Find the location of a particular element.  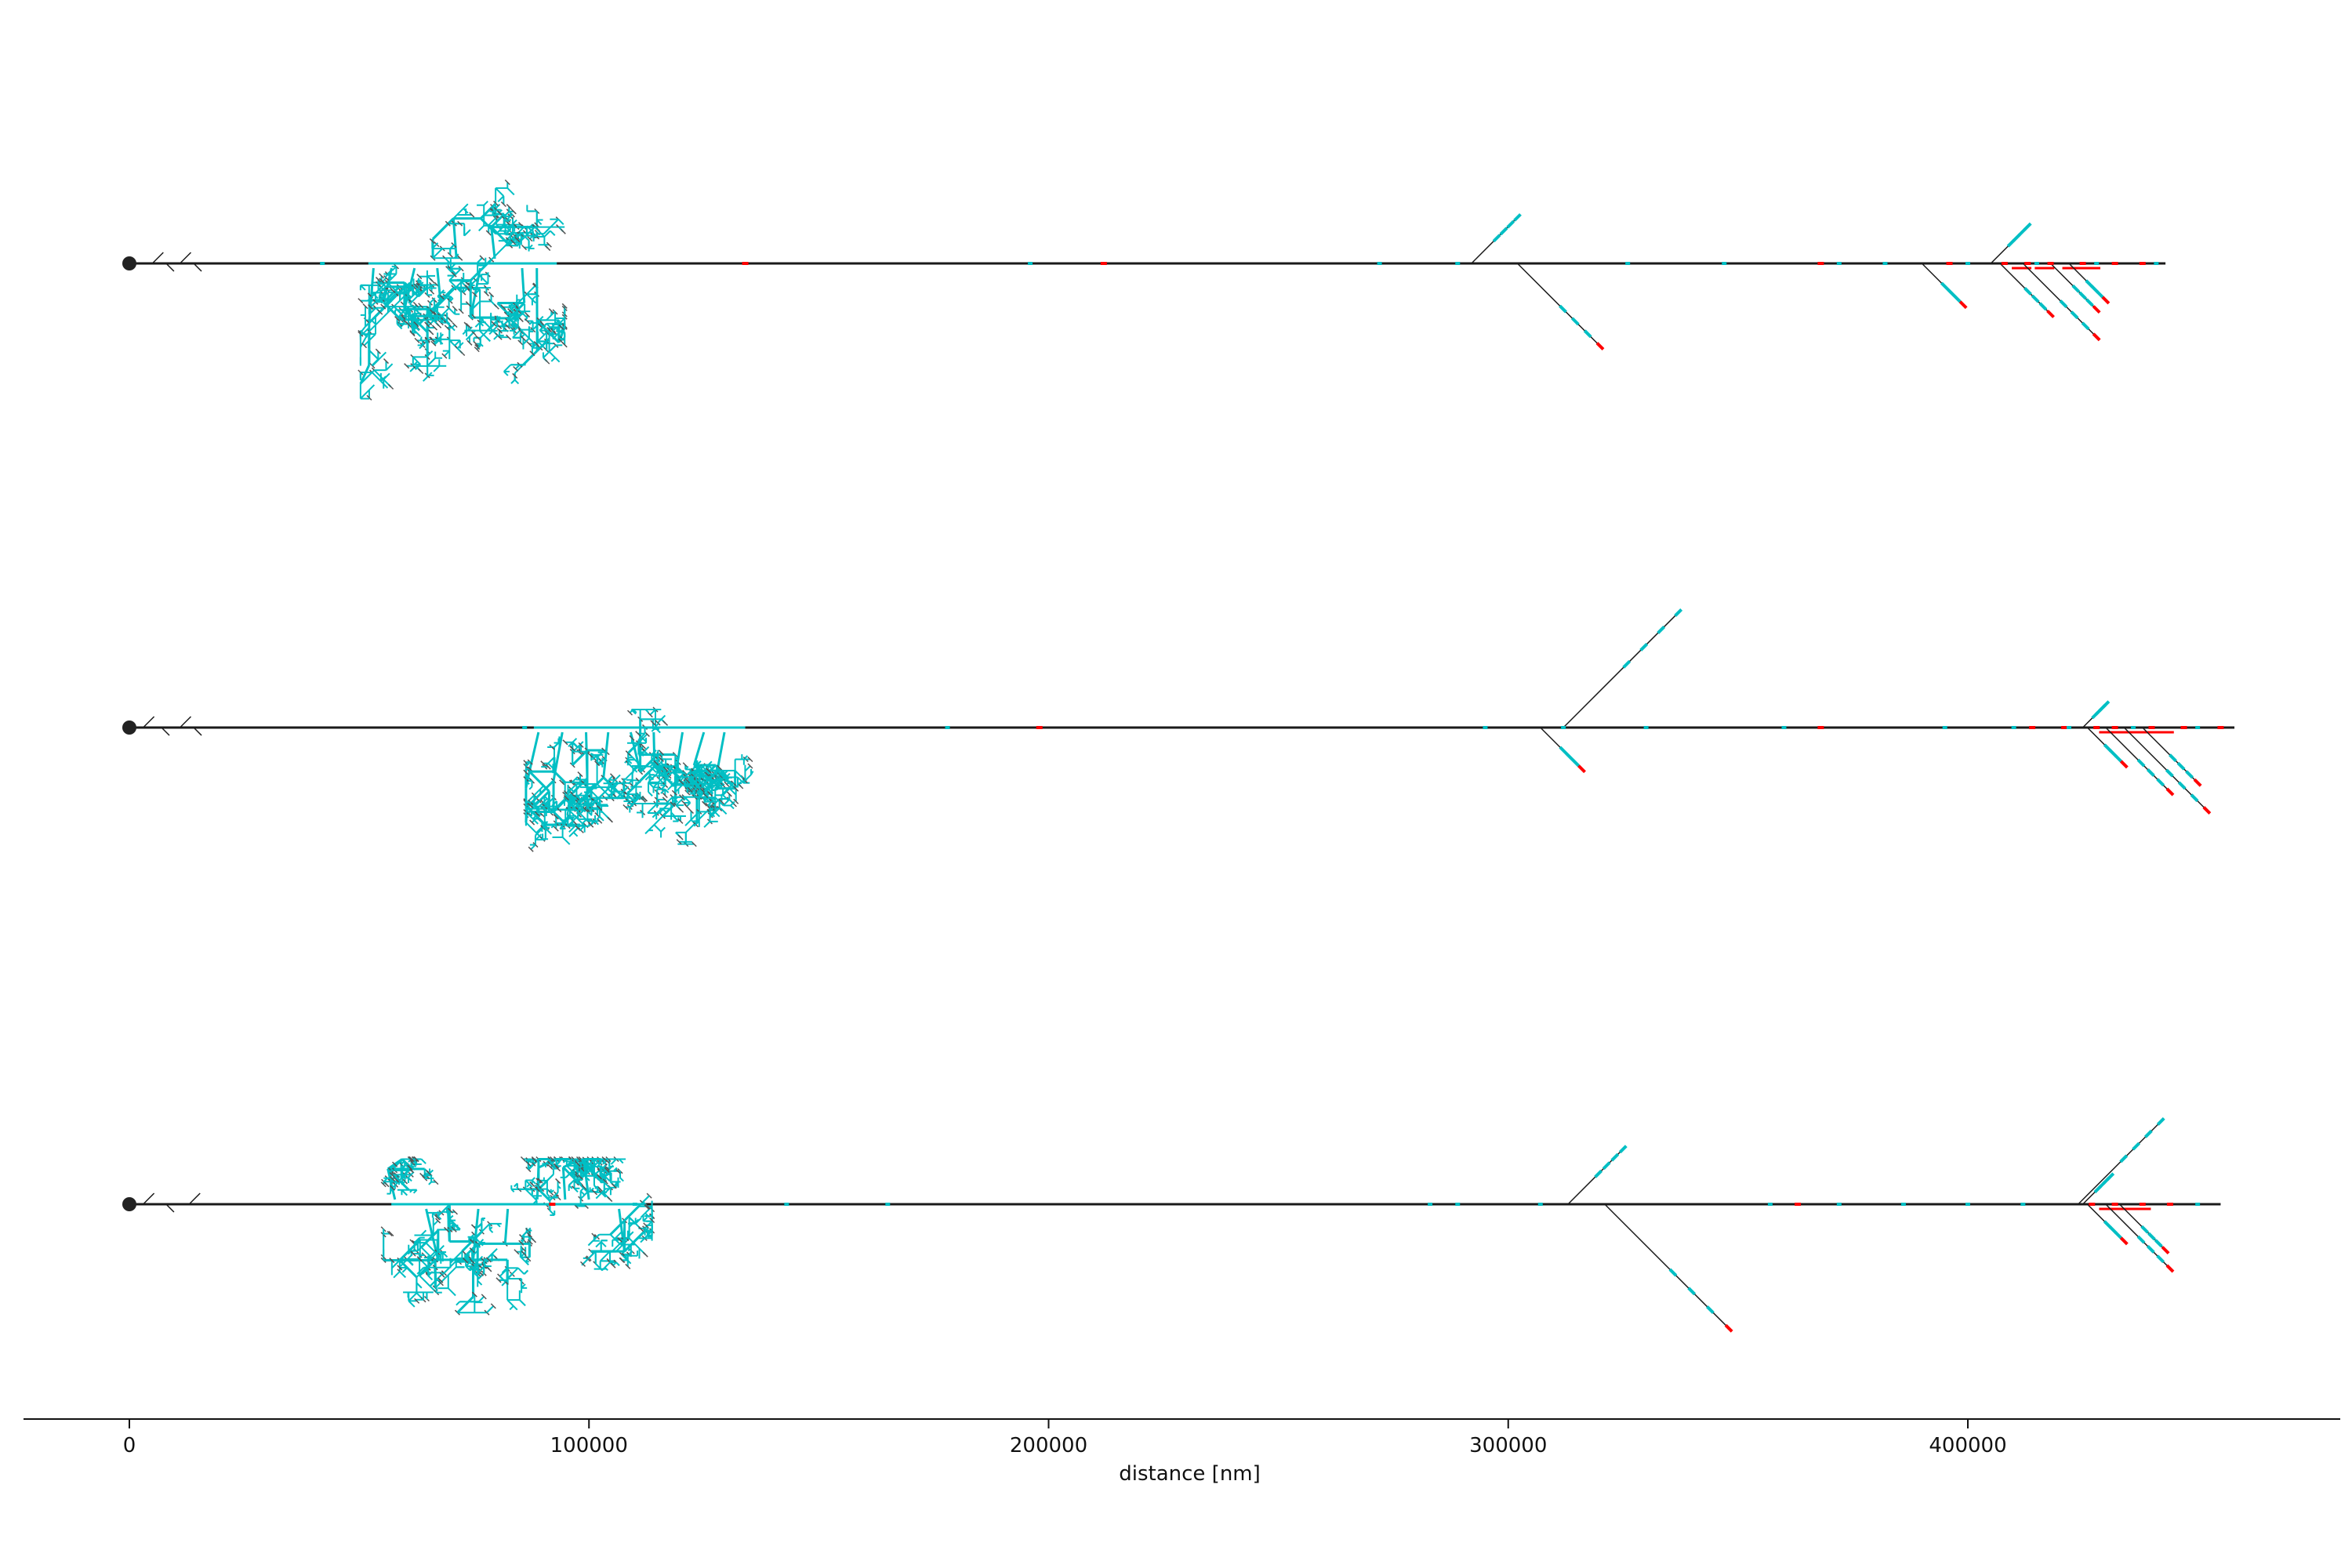

soma-root-marker is located at coordinates (129, 1204).